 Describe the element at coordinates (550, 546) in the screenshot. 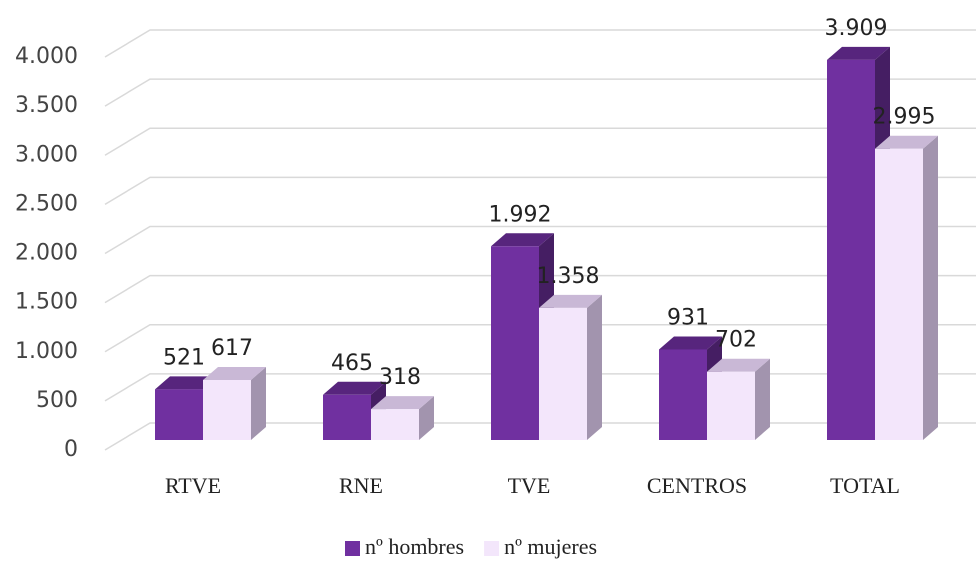

I see `legend-label: nº mujeres` at that location.